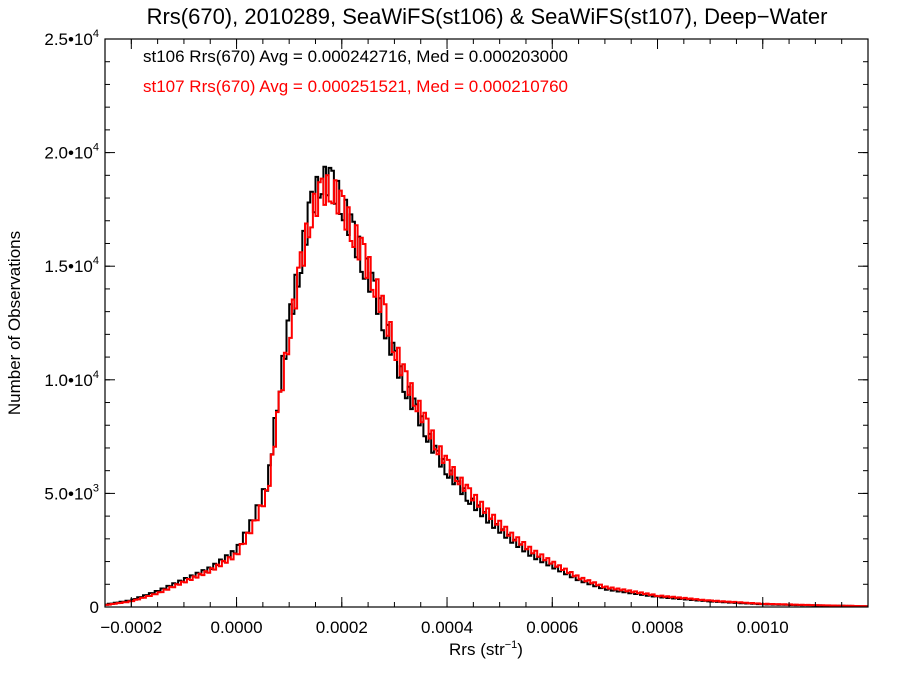 This screenshot has height=675, width=900. Describe the element at coordinates (68, 266) in the screenshot. I see `y-tick-mantissa: 1.5•10` at that location.